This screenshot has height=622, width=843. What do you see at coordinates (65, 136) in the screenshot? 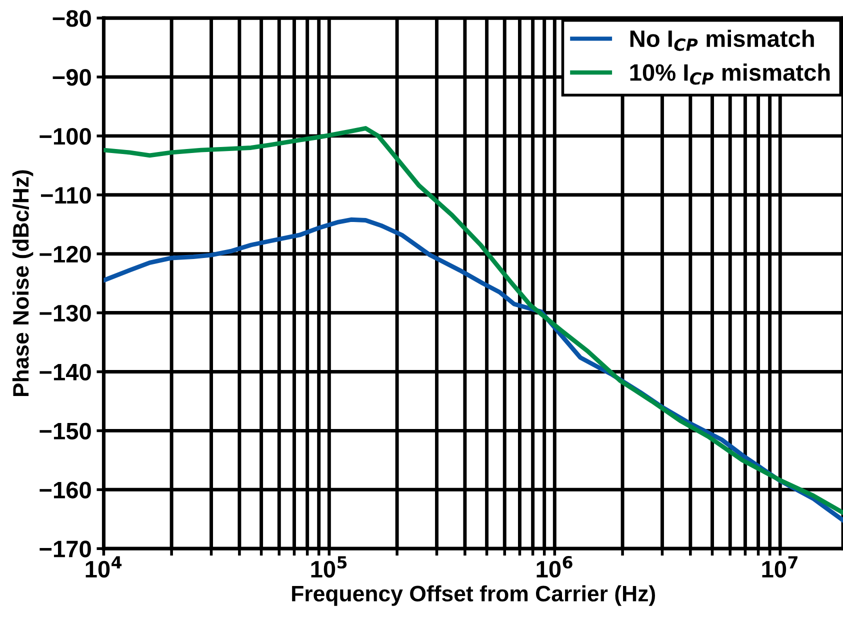
I see `y-tick-label: −100` at bounding box center [65, 136].